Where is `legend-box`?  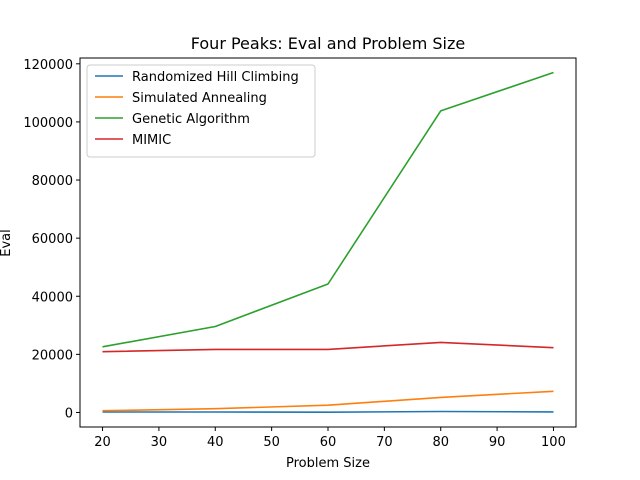 legend-box is located at coordinates (201, 111).